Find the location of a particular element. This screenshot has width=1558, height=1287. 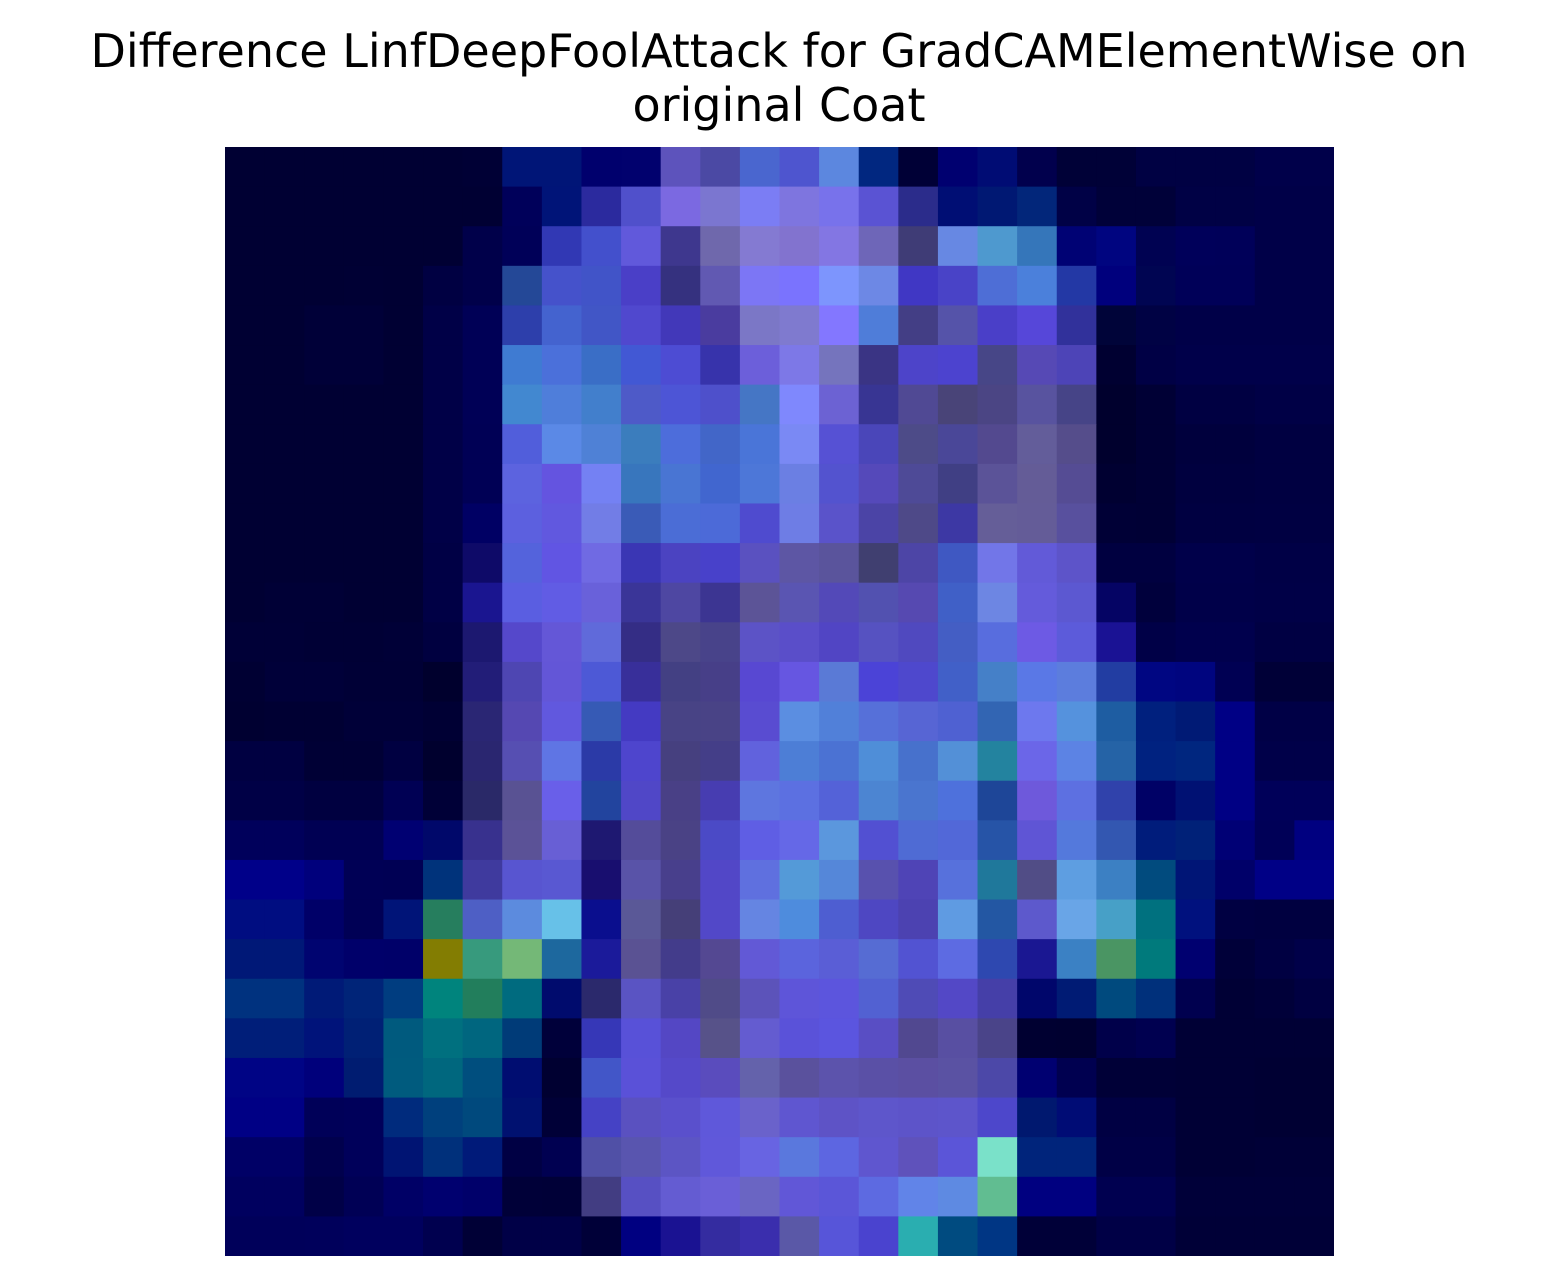

heatmap-cell-r14-c7 is located at coordinates (522, 721).